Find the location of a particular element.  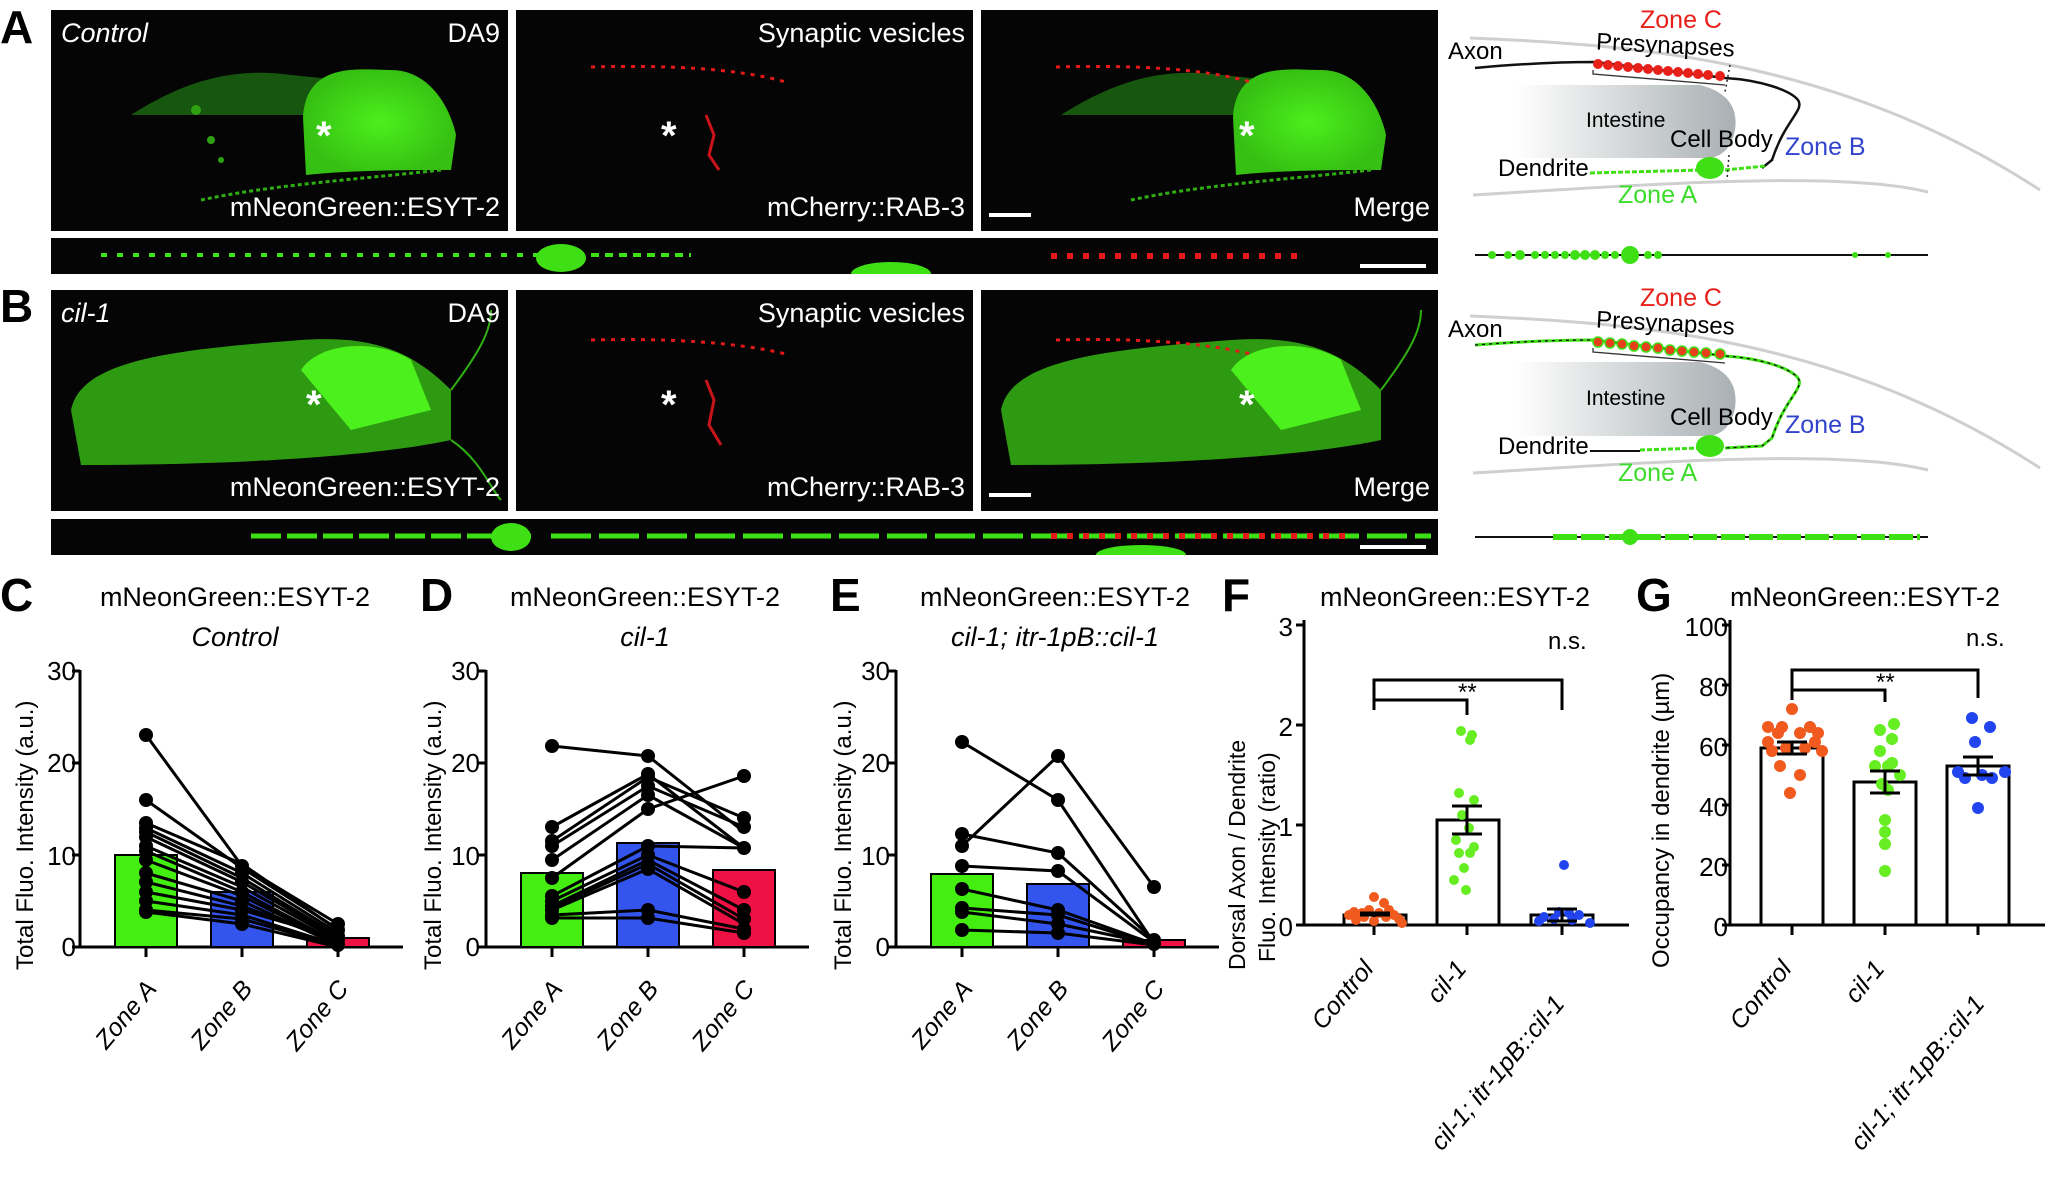

green-fluorescence-image is located at coordinates (293, 135).